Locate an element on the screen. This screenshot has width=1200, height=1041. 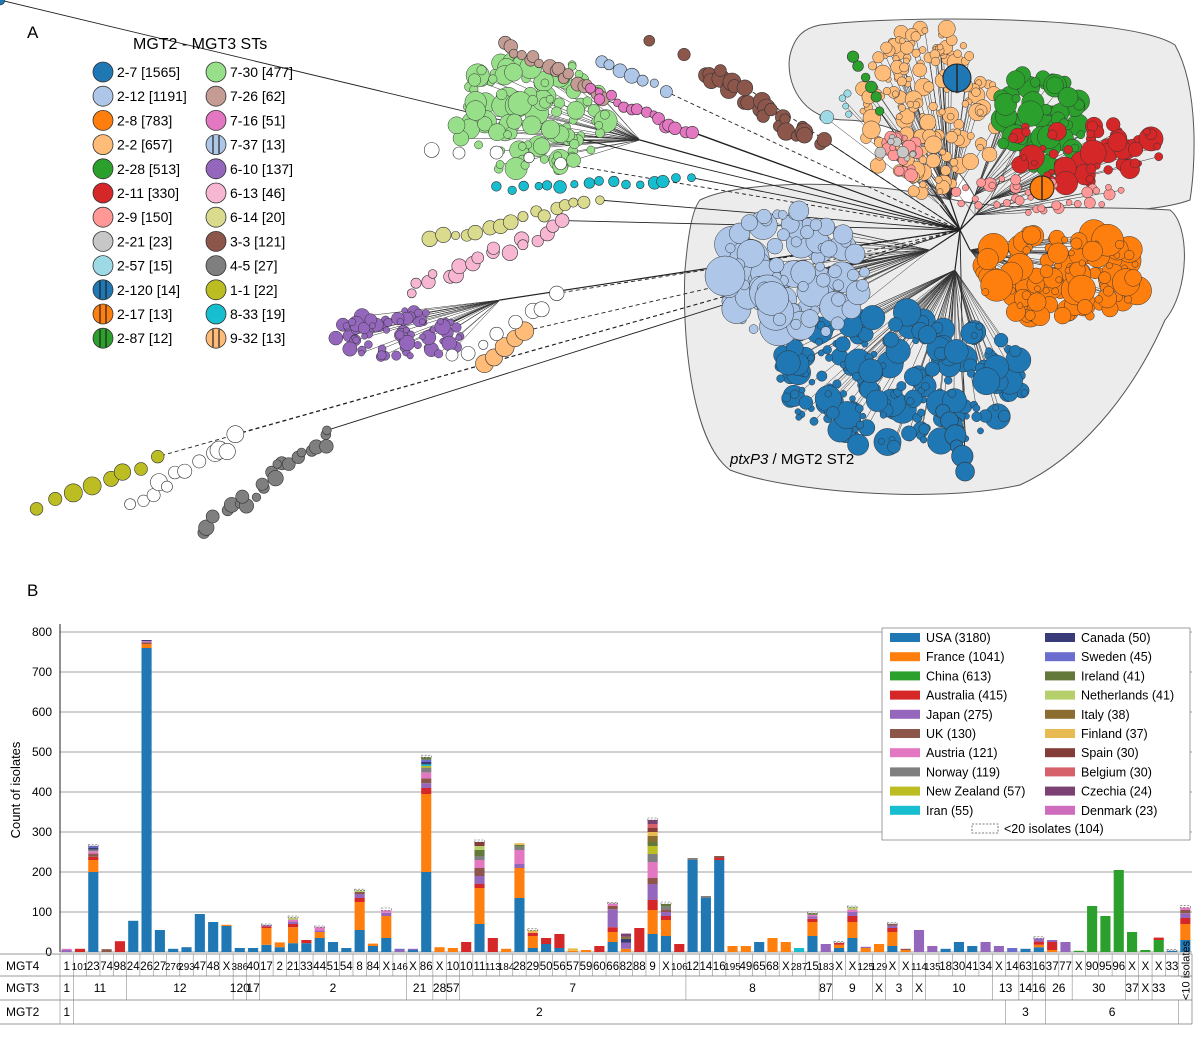
bar-segment-china is located at coordinates (1159, 946).